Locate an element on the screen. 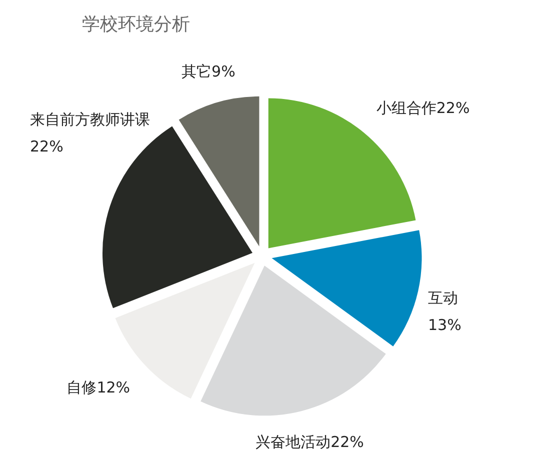 This screenshot has height=453, width=554. slice-label: 其它 is located at coordinates (197, 71).